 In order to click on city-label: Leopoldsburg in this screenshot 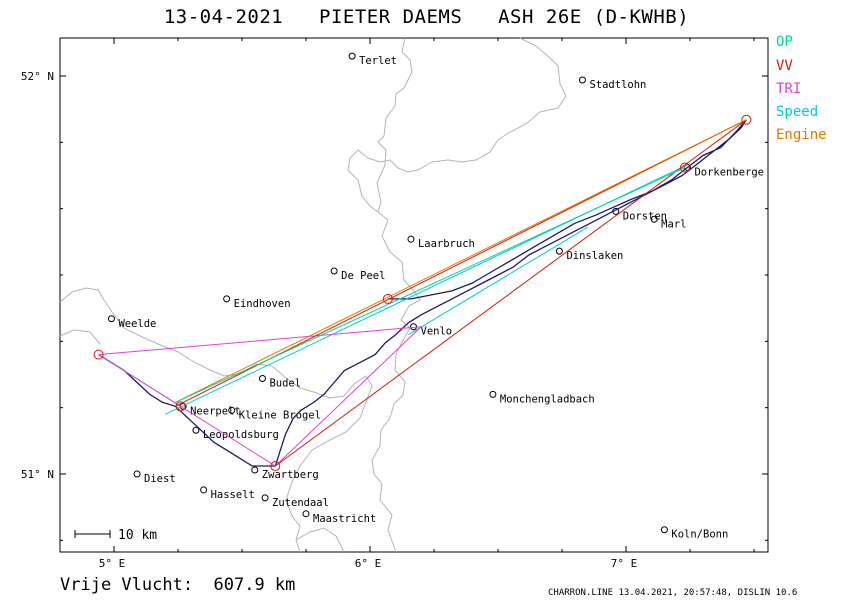, I will do `click(241, 435)`.